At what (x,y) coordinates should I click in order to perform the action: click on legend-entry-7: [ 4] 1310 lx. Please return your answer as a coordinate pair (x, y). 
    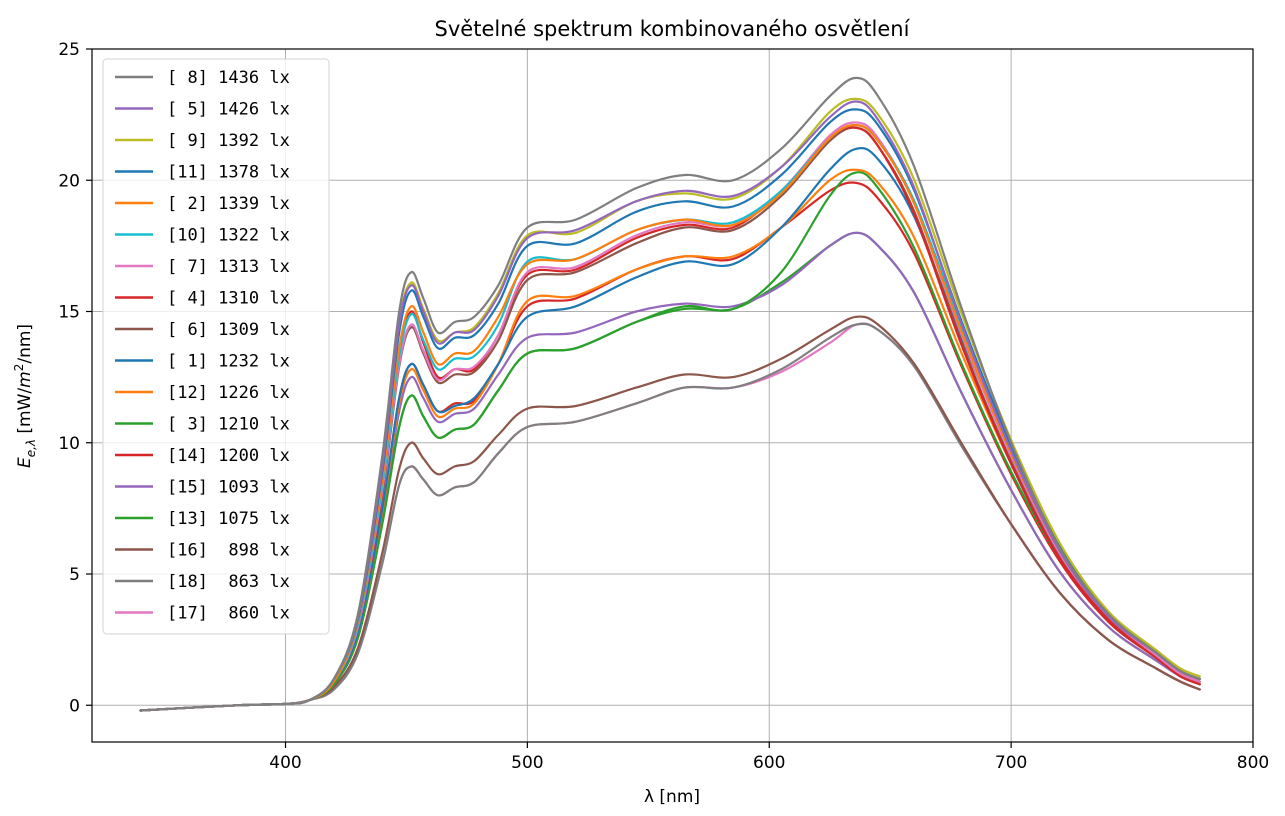
    Looking at the image, I should click on (228, 299).